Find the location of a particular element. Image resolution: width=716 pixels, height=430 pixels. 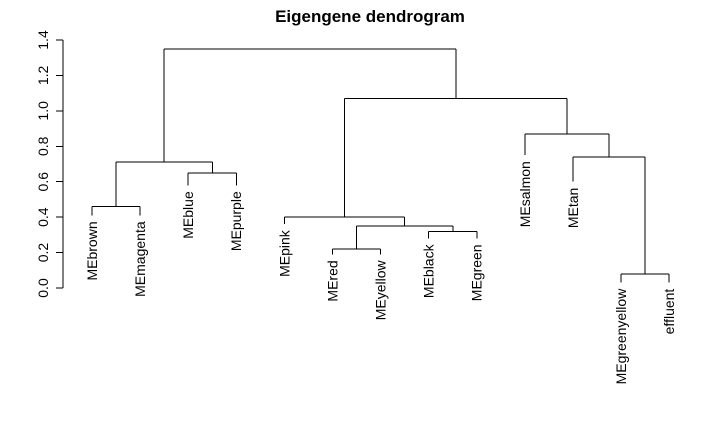

y-tick-label: 1.4 is located at coordinates (43, 40).